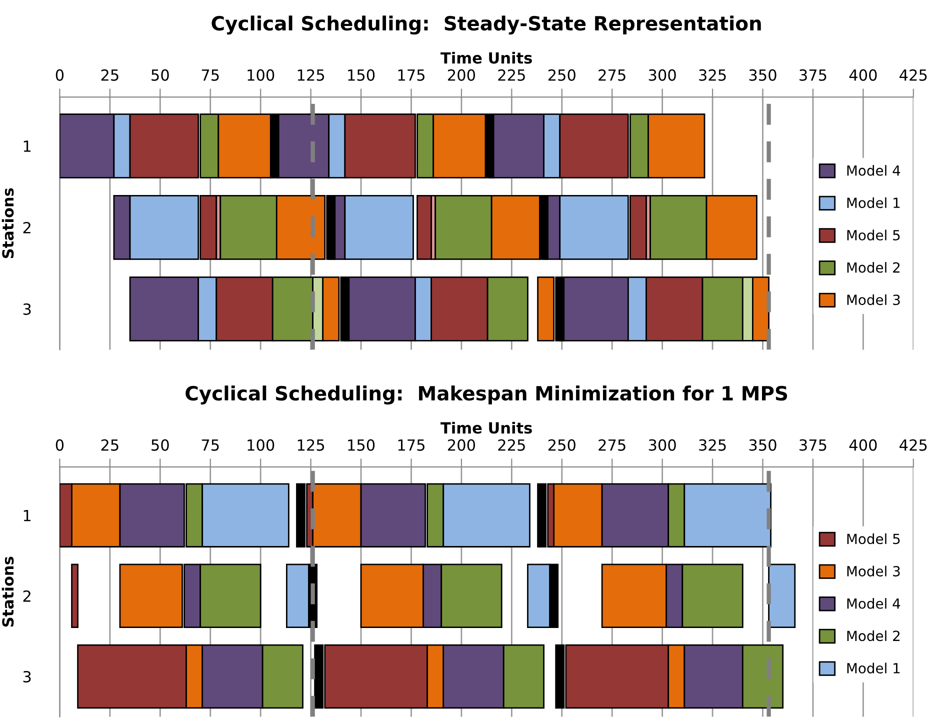 The height and width of the screenshot is (724, 933). I want to click on chart-title: Cyclical Scheduling: Makespan Minimization for 1 MPS, so click(487, 395).